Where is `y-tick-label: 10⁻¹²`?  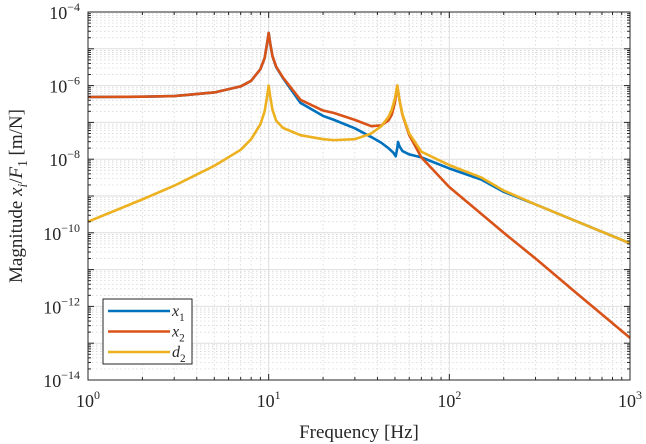 y-tick-label: 10⁻¹² is located at coordinates (61, 305).